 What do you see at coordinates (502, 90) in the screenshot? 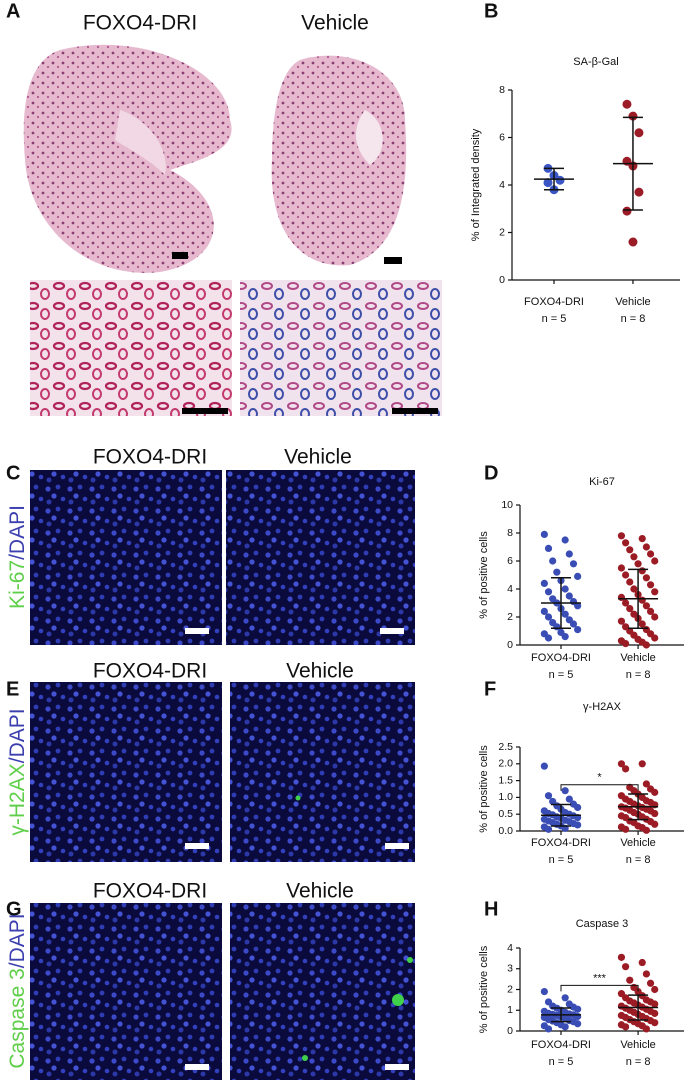
I see `y-tick-label: 8` at bounding box center [502, 90].